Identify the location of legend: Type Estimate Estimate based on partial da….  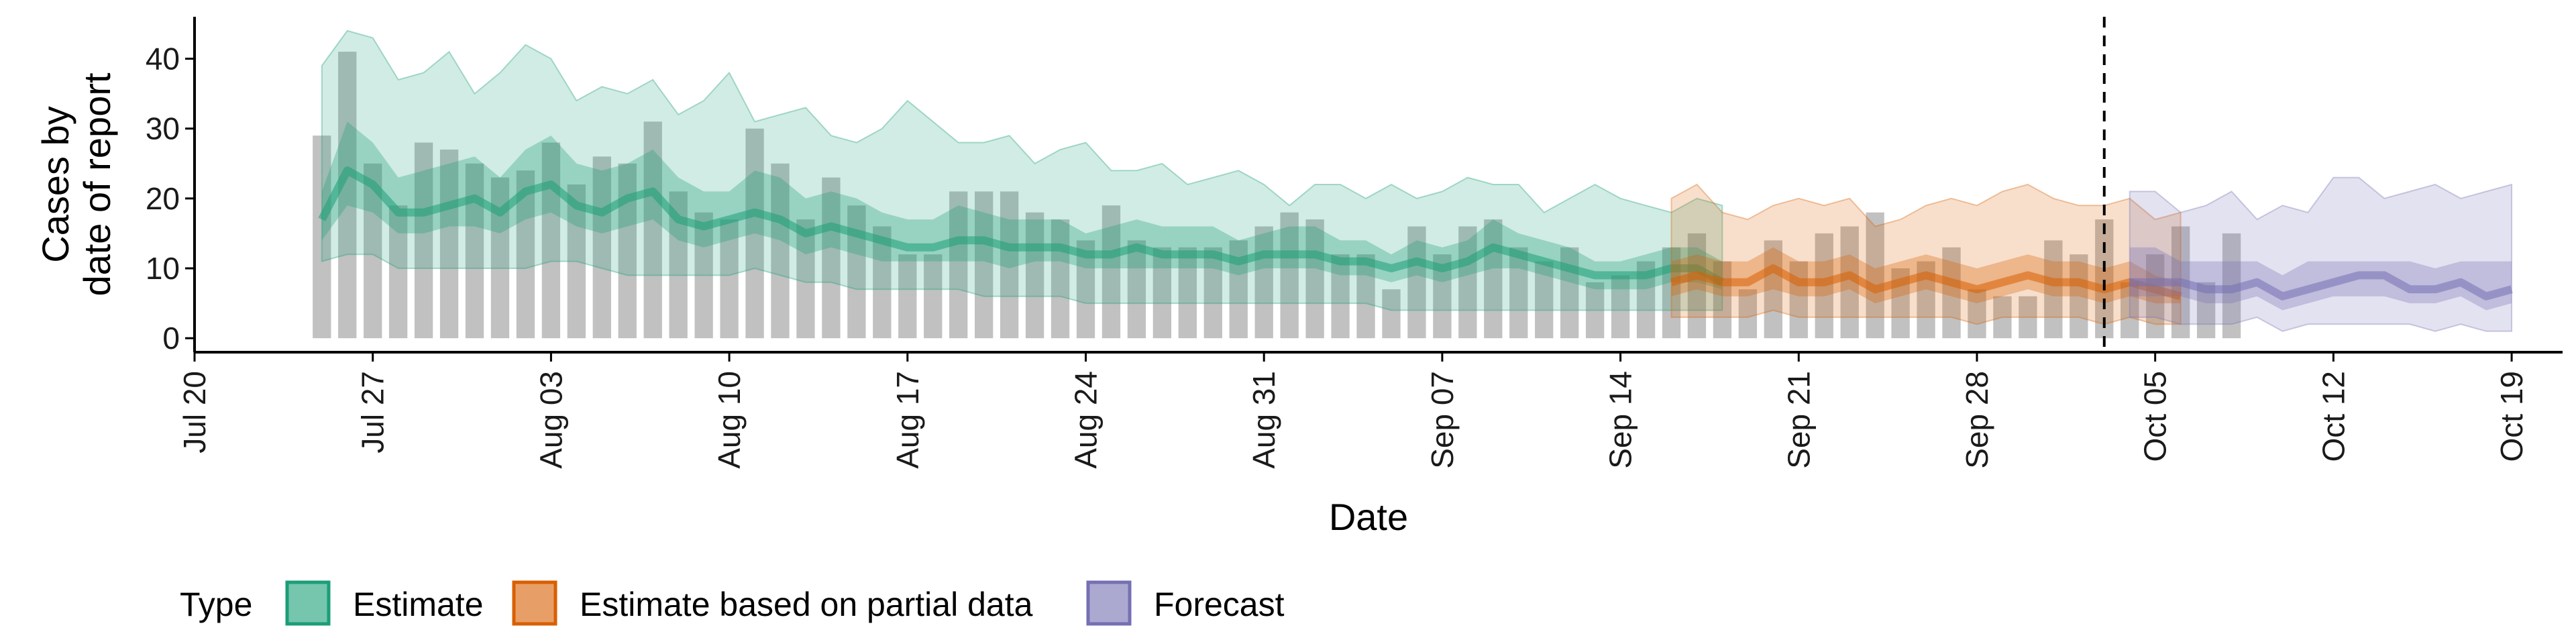
(732, 603).